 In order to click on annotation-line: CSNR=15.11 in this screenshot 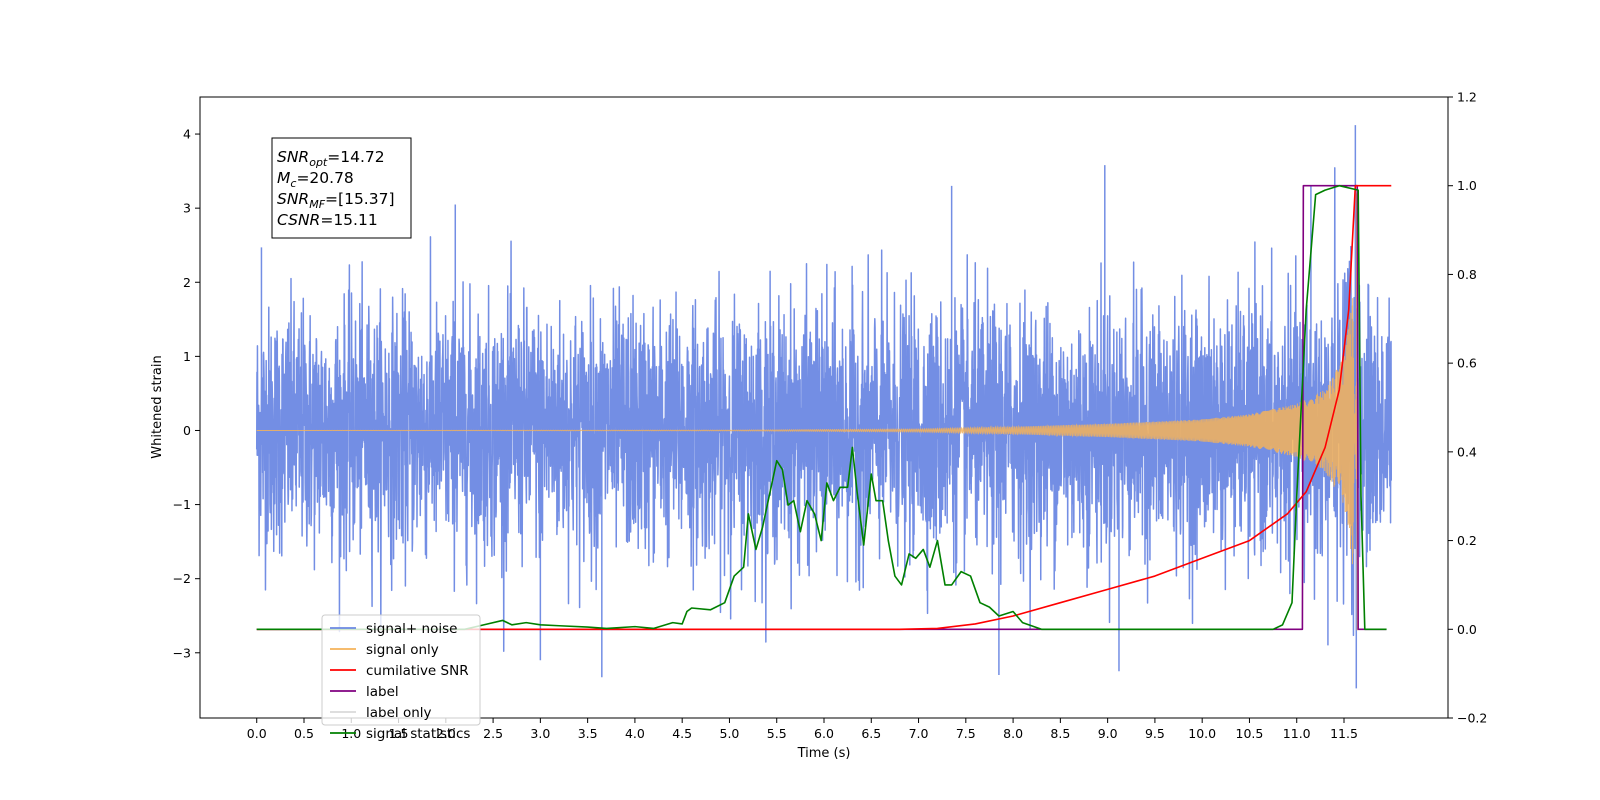, I will do `click(327, 220)`.